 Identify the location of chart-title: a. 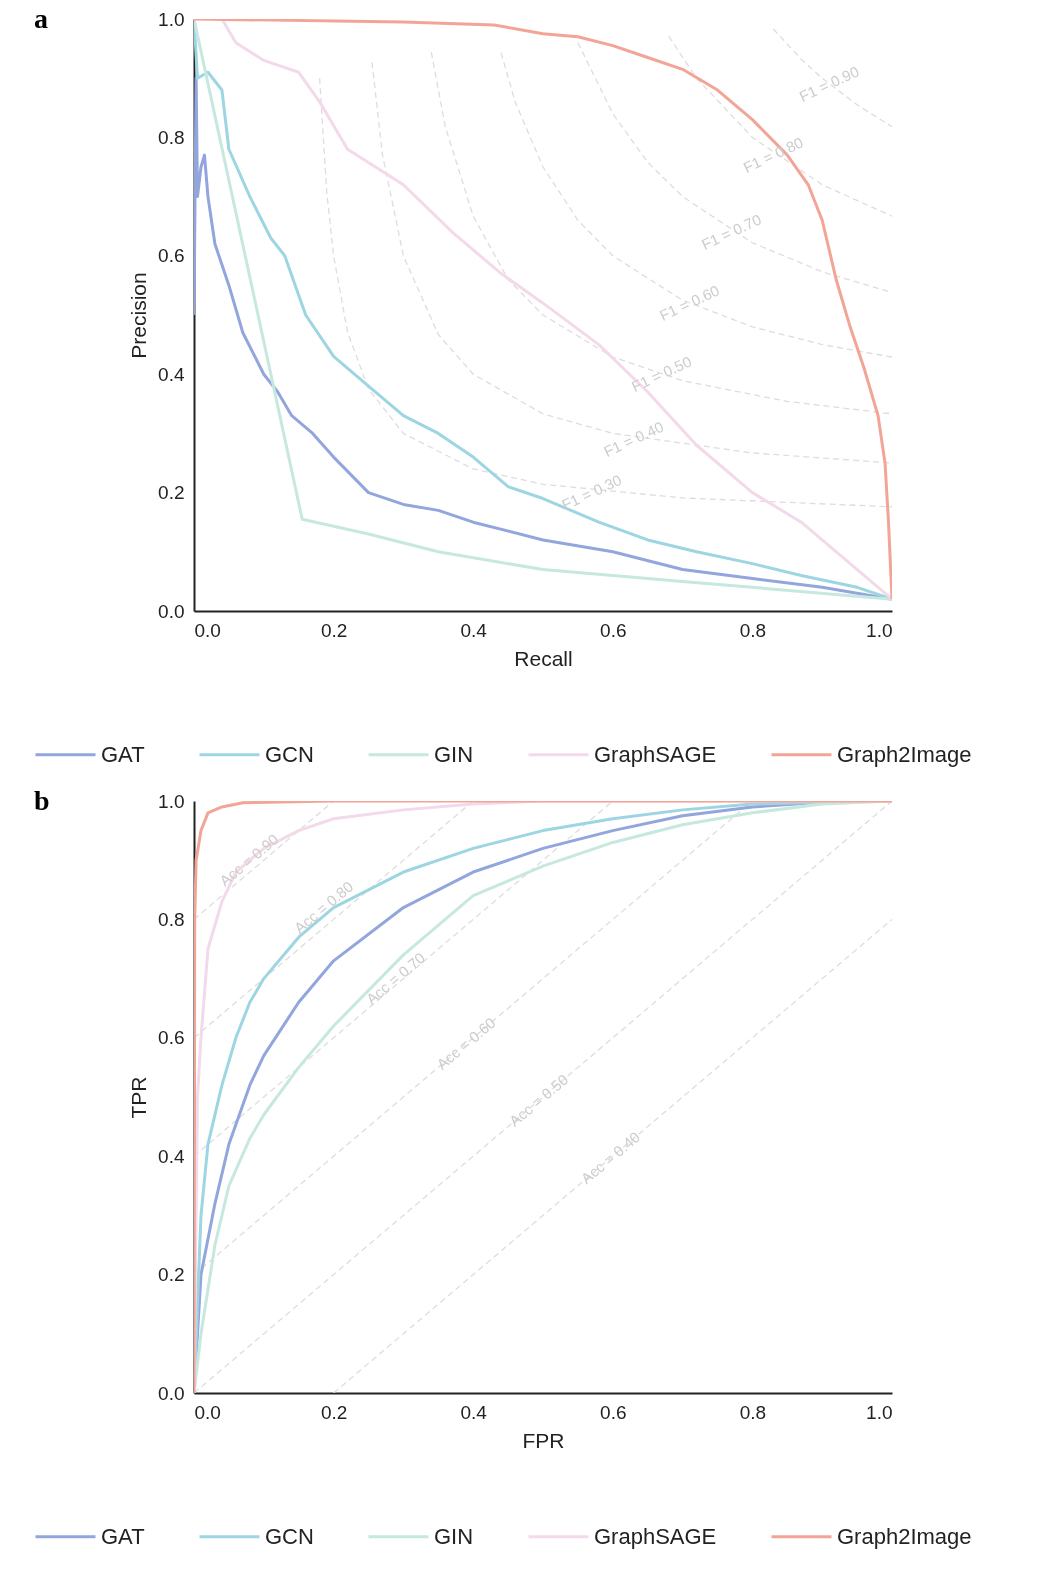
(41, 18).